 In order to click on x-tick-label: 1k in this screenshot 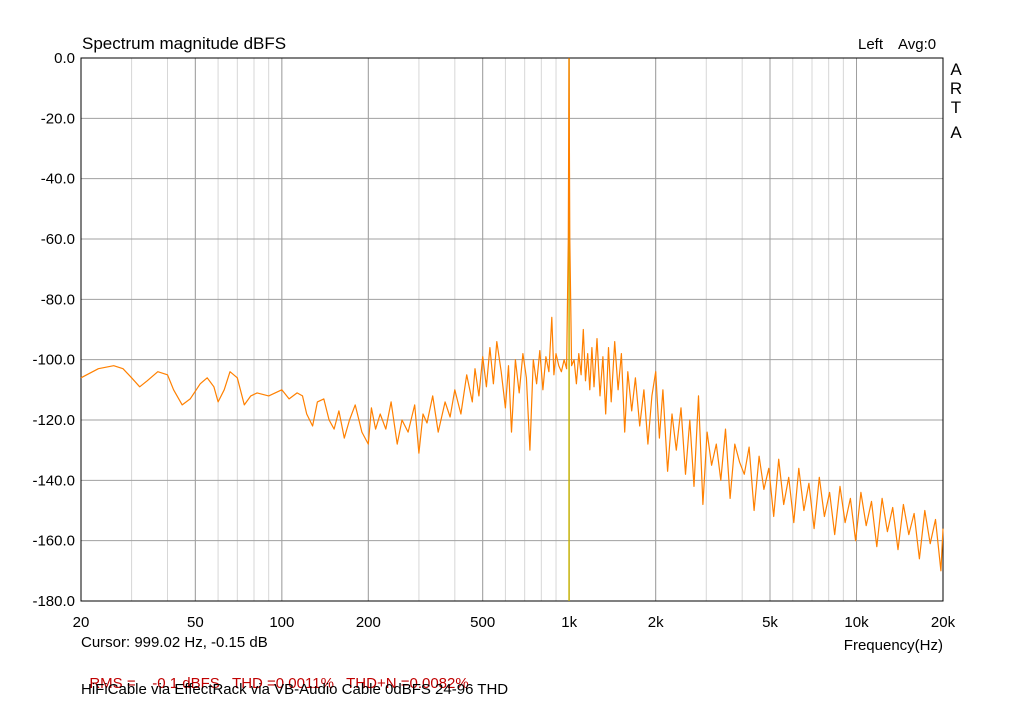, I will do `click(569, 622)`.